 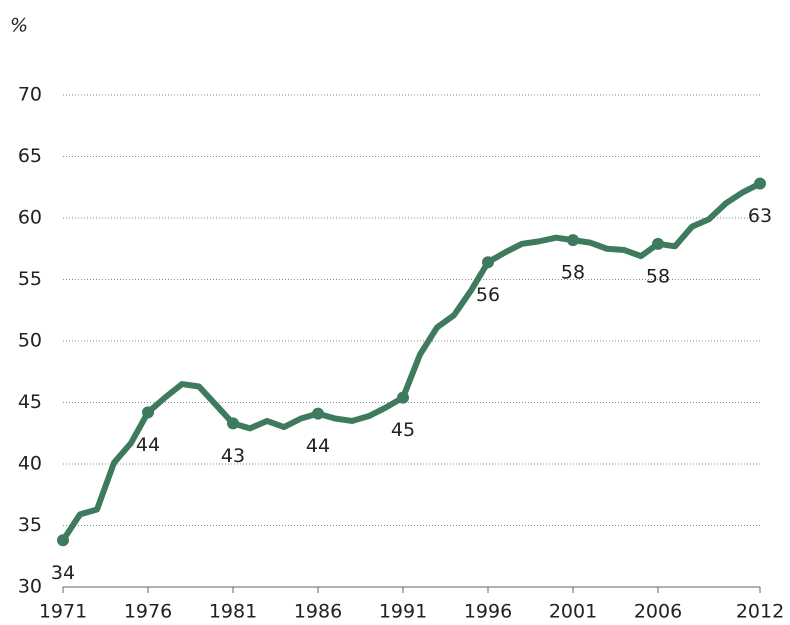 I want to click on data-label: 63, so click(x=760, y=216).